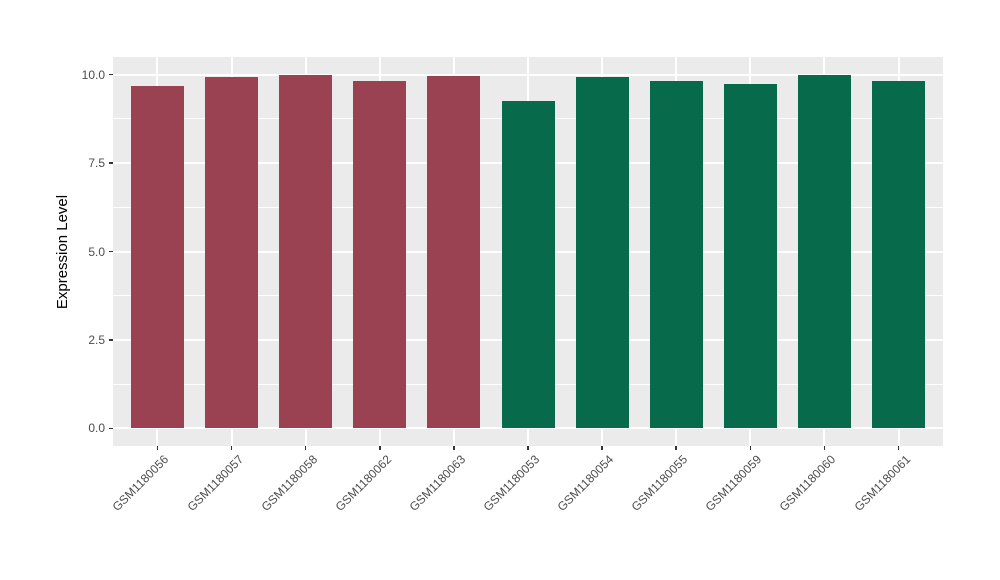  Describe the element at coordinates (585, 483) in the screenshot. I see `x-tick-label: GSM1180054` at that location.